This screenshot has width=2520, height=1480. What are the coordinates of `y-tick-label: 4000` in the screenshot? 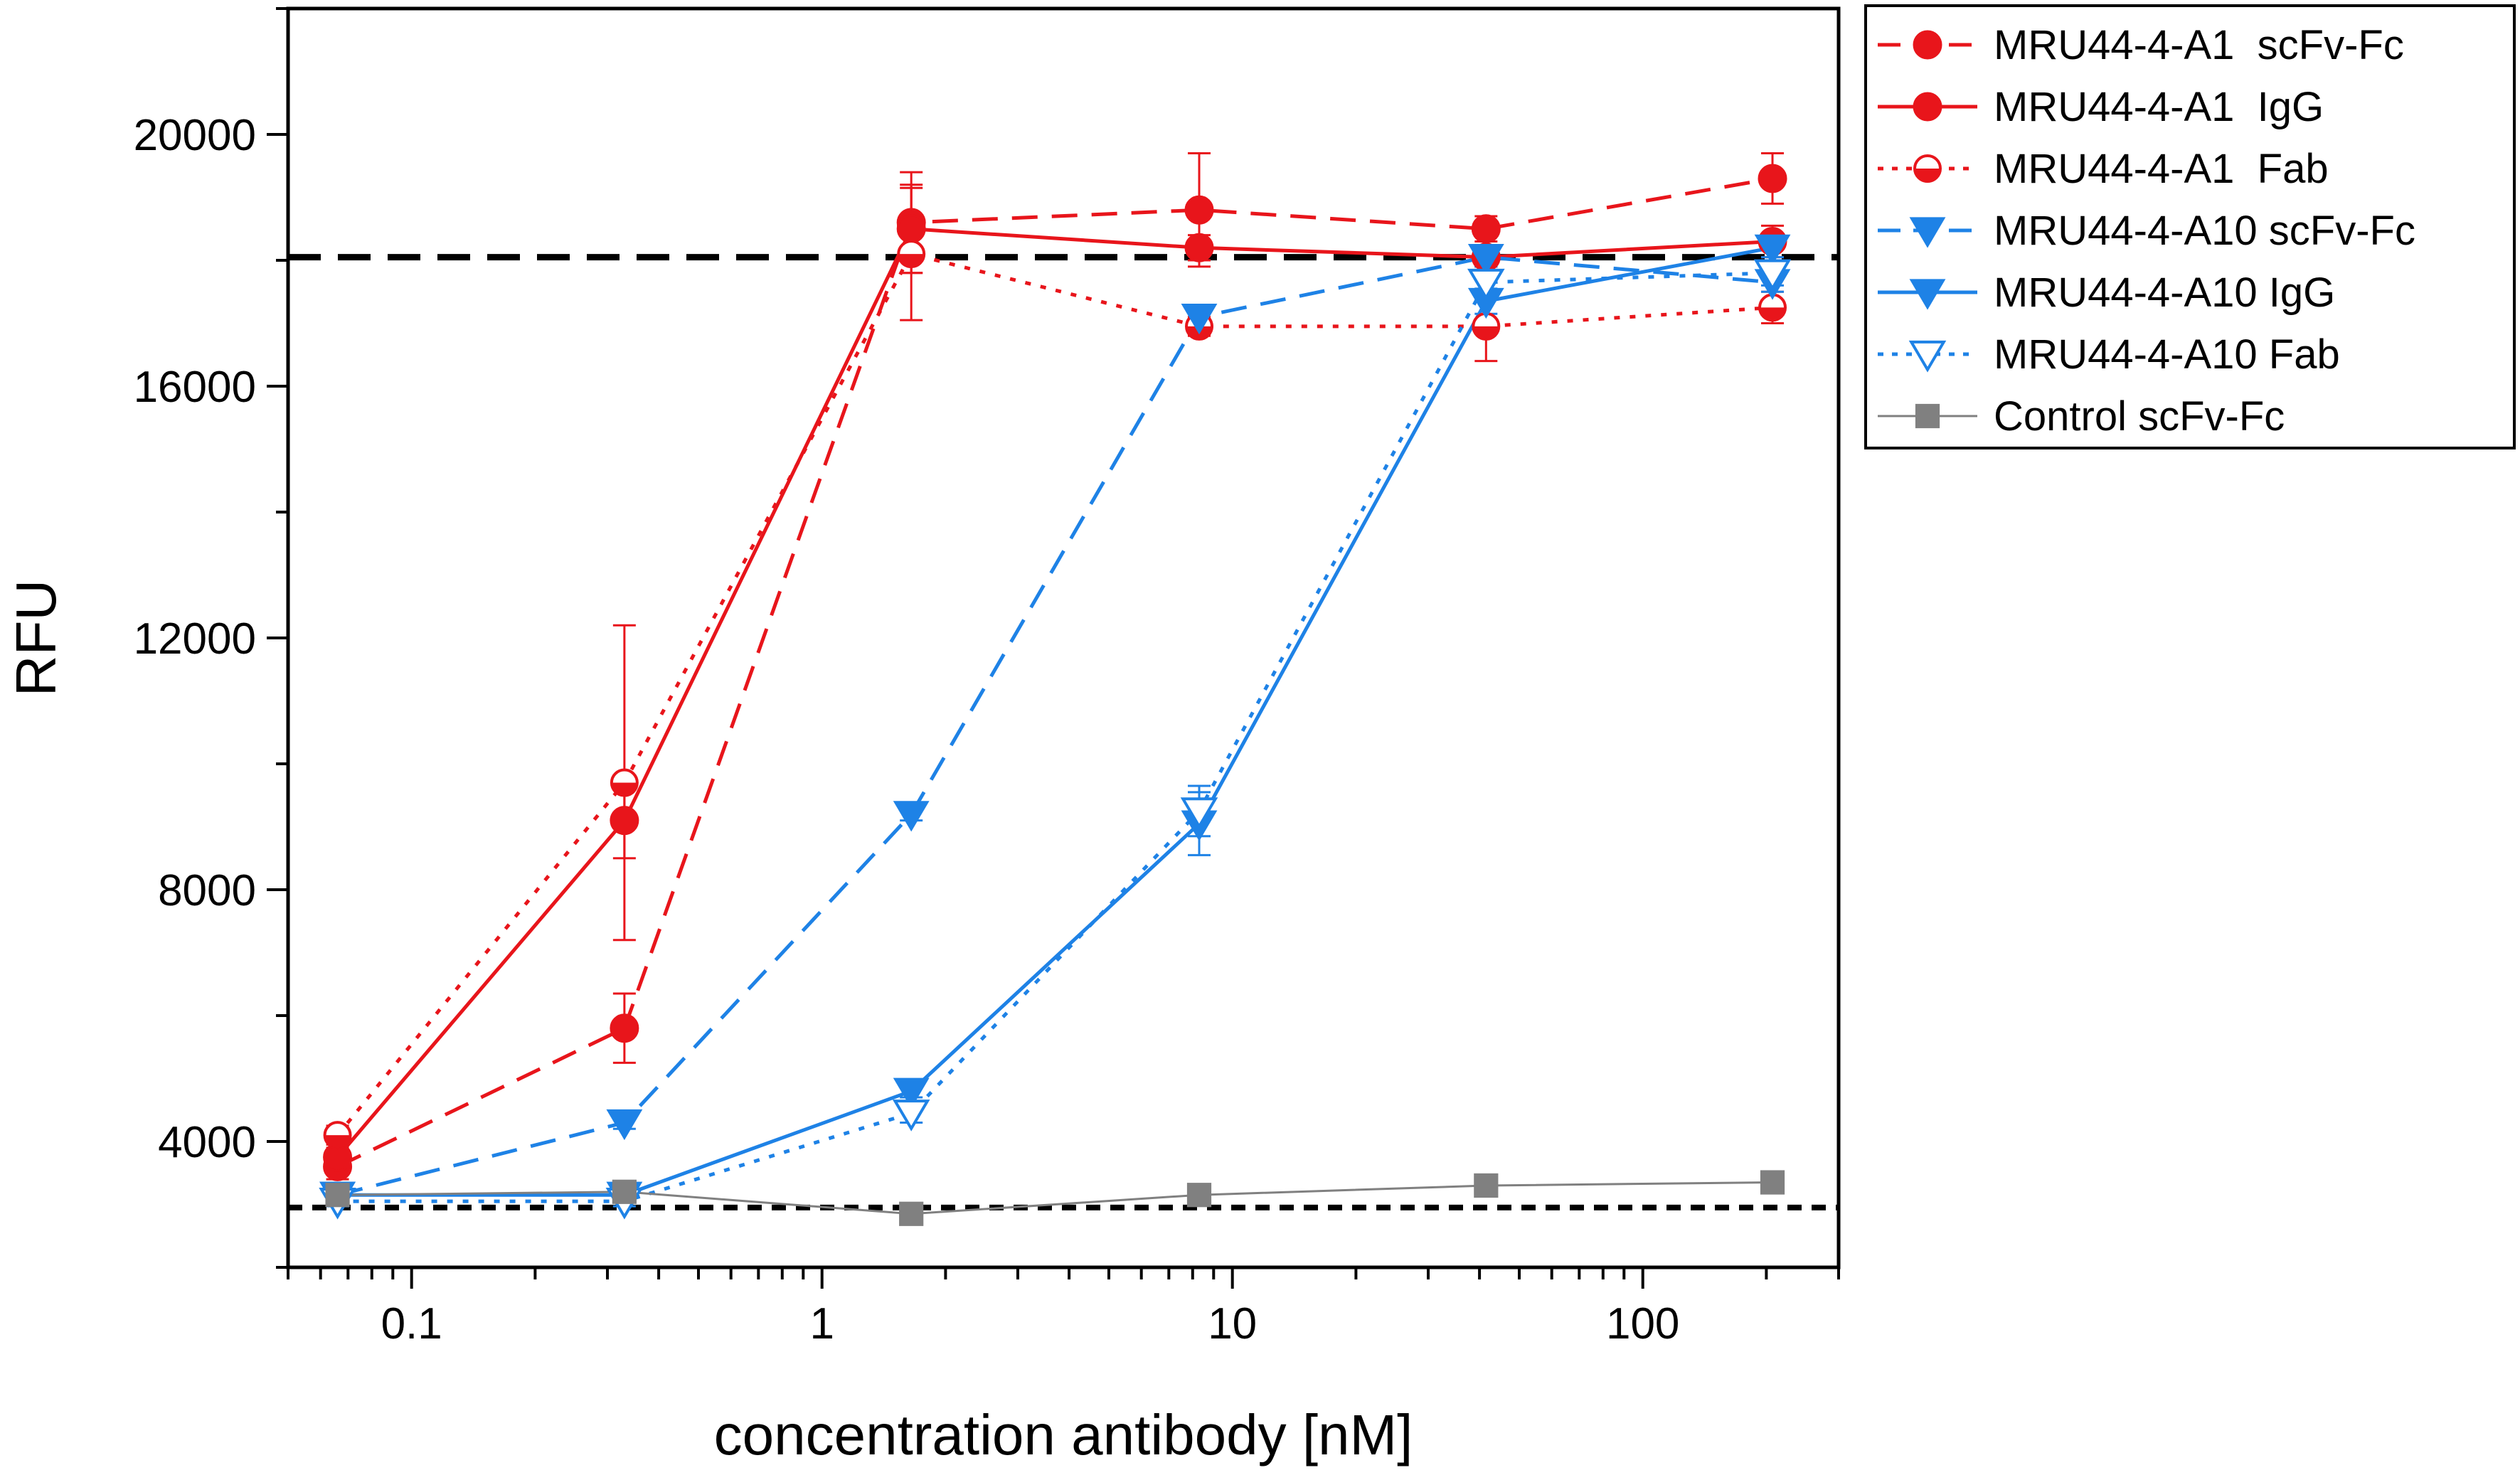 It's located at (207, 1142).